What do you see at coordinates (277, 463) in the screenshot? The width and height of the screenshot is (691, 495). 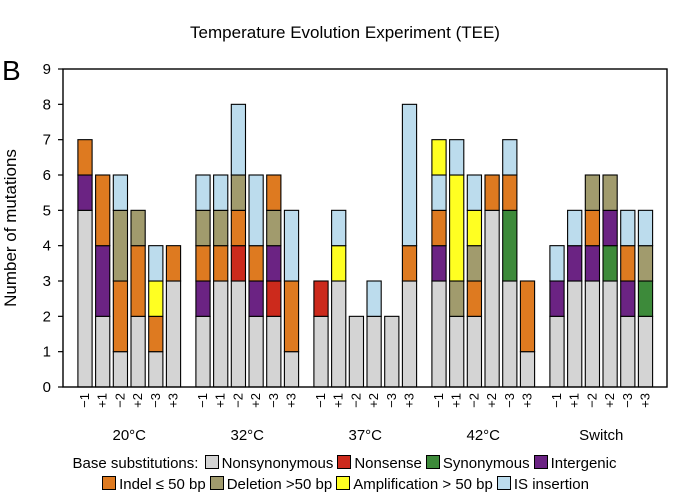 I see `legend-label: Nonsynonymous` at bounding box center [277, 463].